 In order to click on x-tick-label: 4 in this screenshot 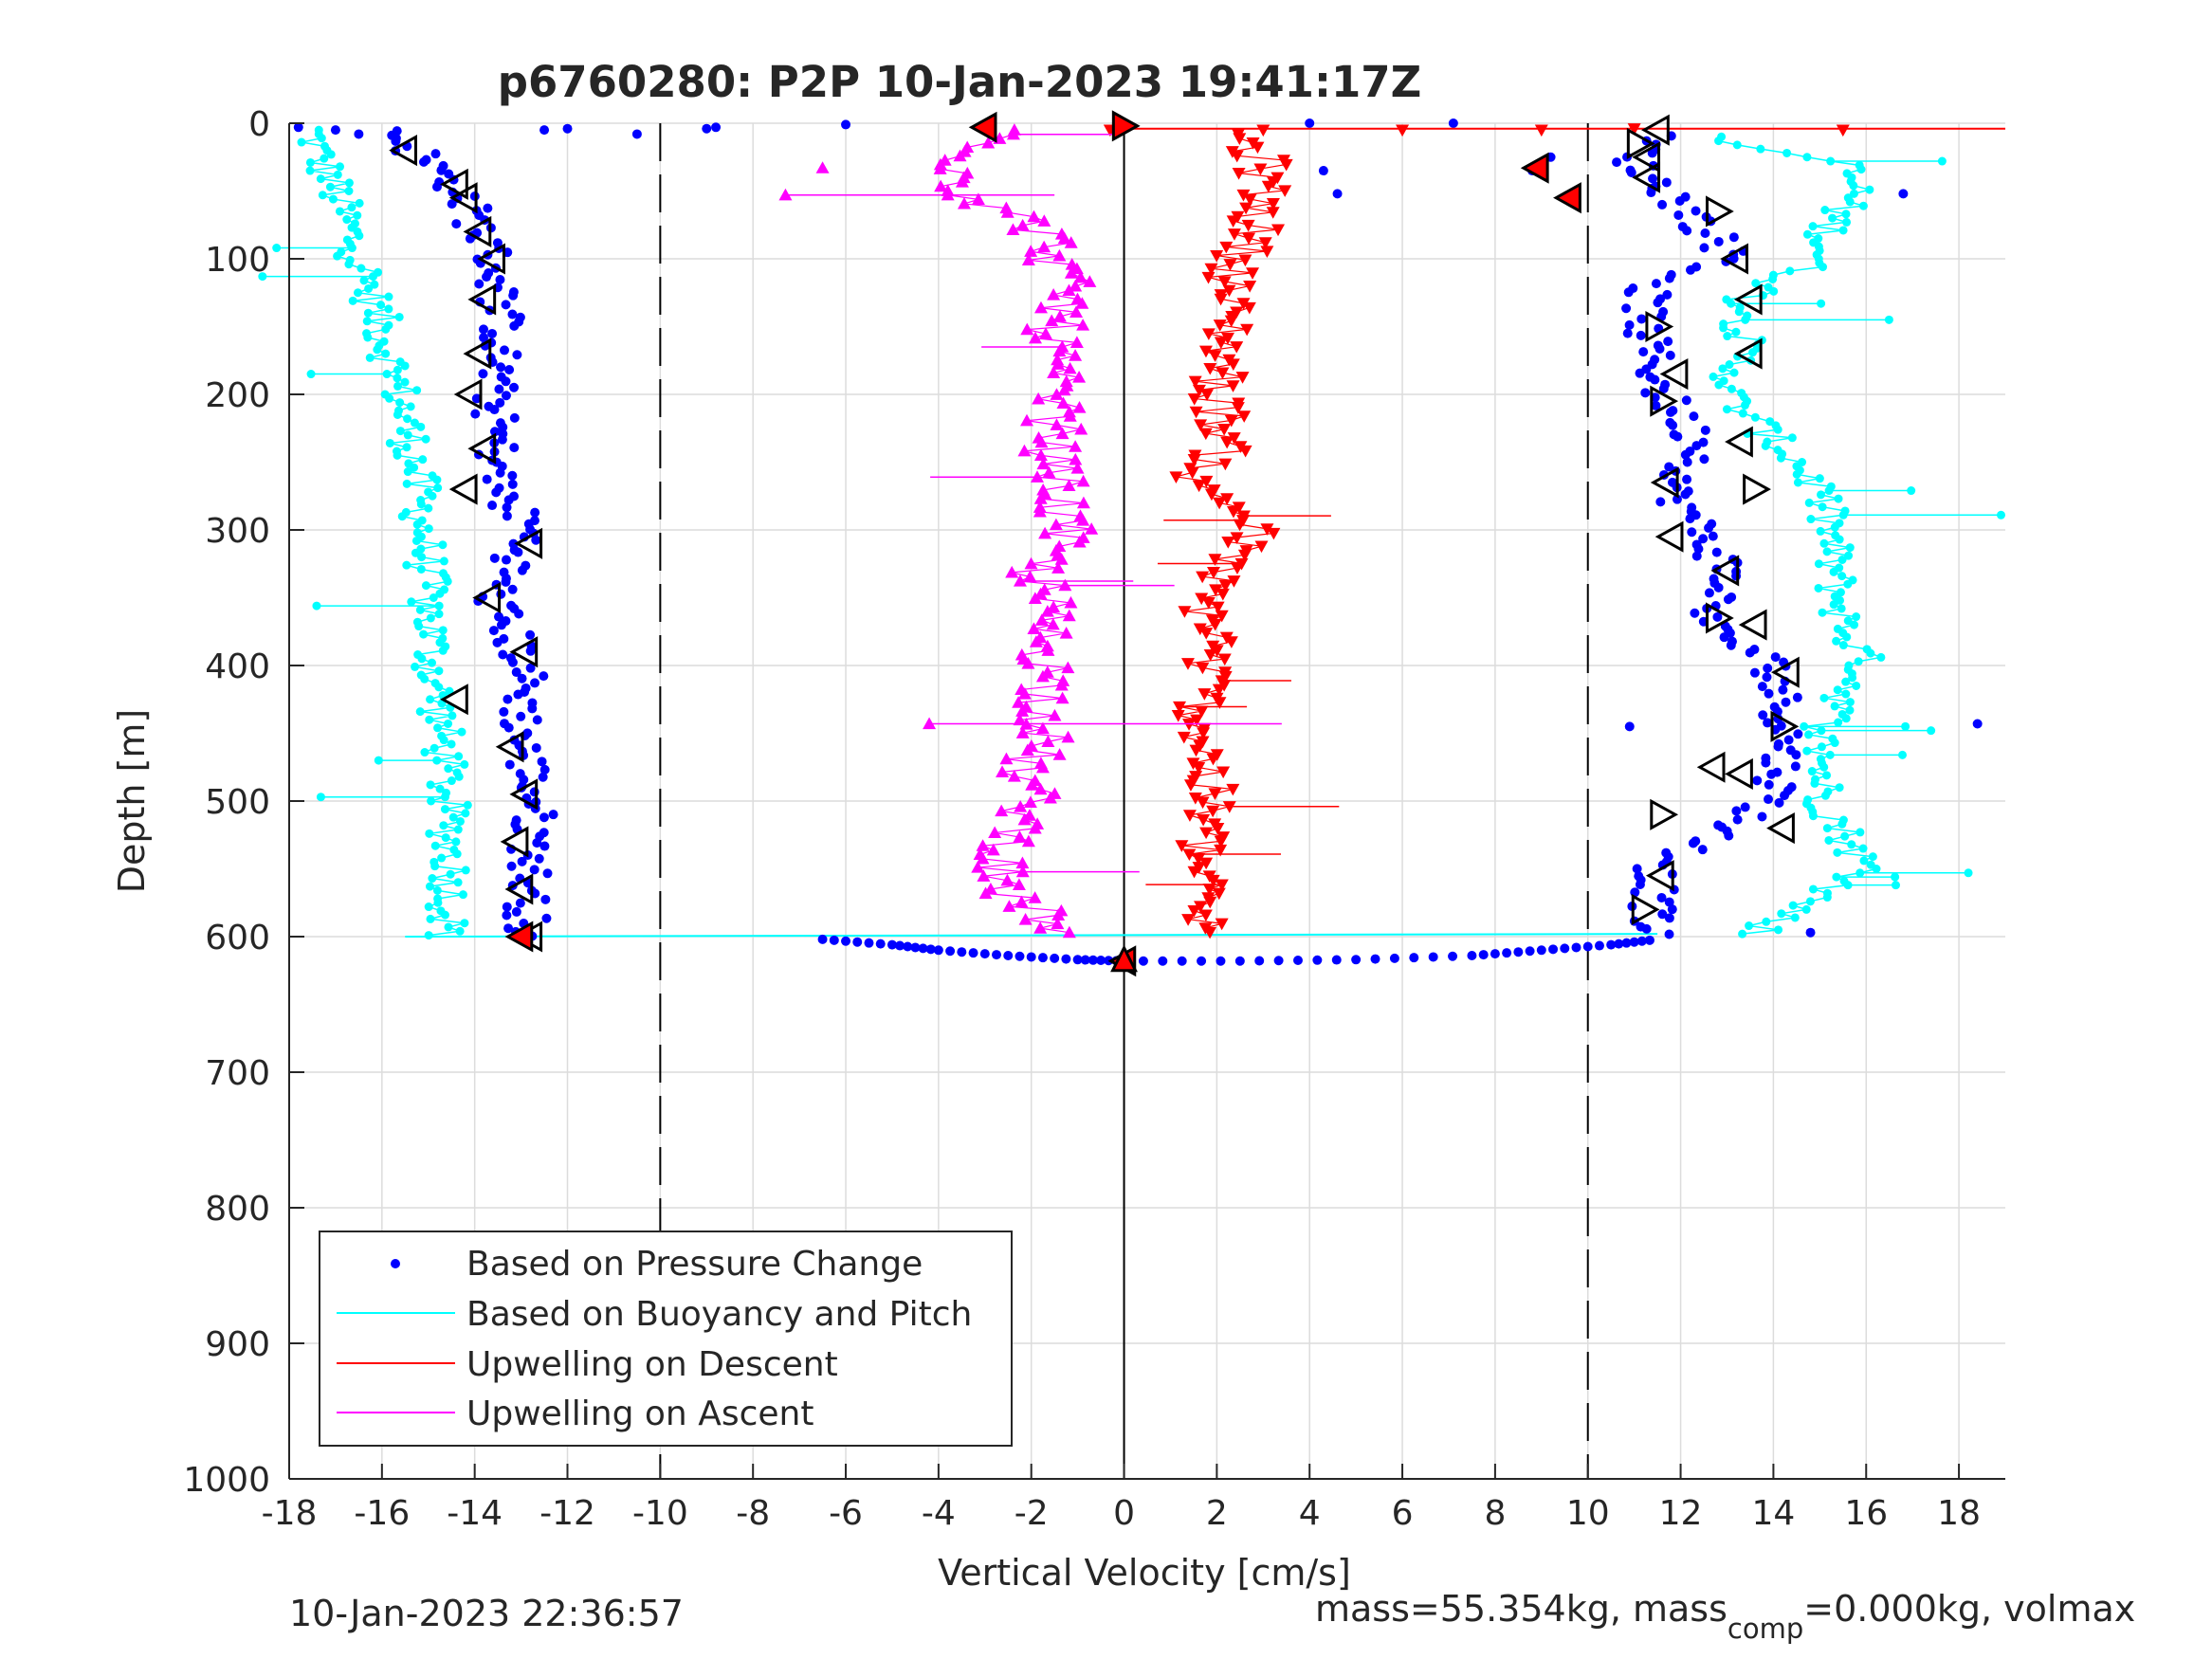, I will do `click(1310, 1513)`.